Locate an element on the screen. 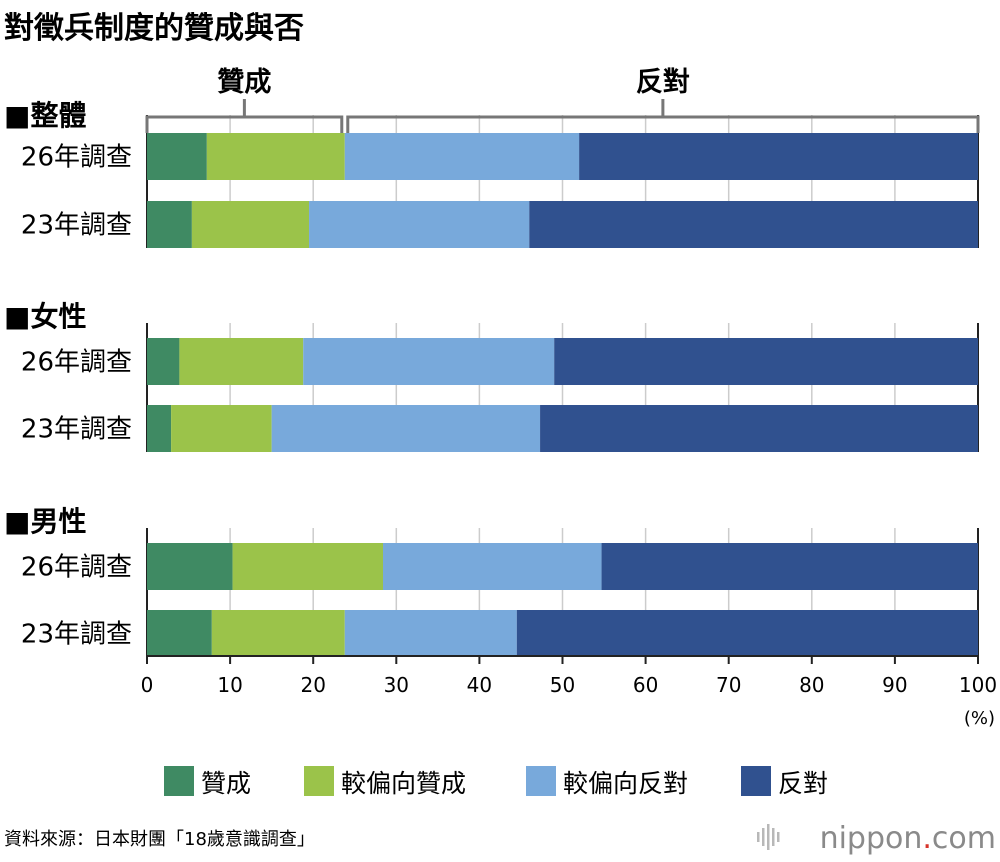 Image resolution: width=1000 pixels, height=862 pixels. legend-label: 反對 is located at coordinates (803, 783).